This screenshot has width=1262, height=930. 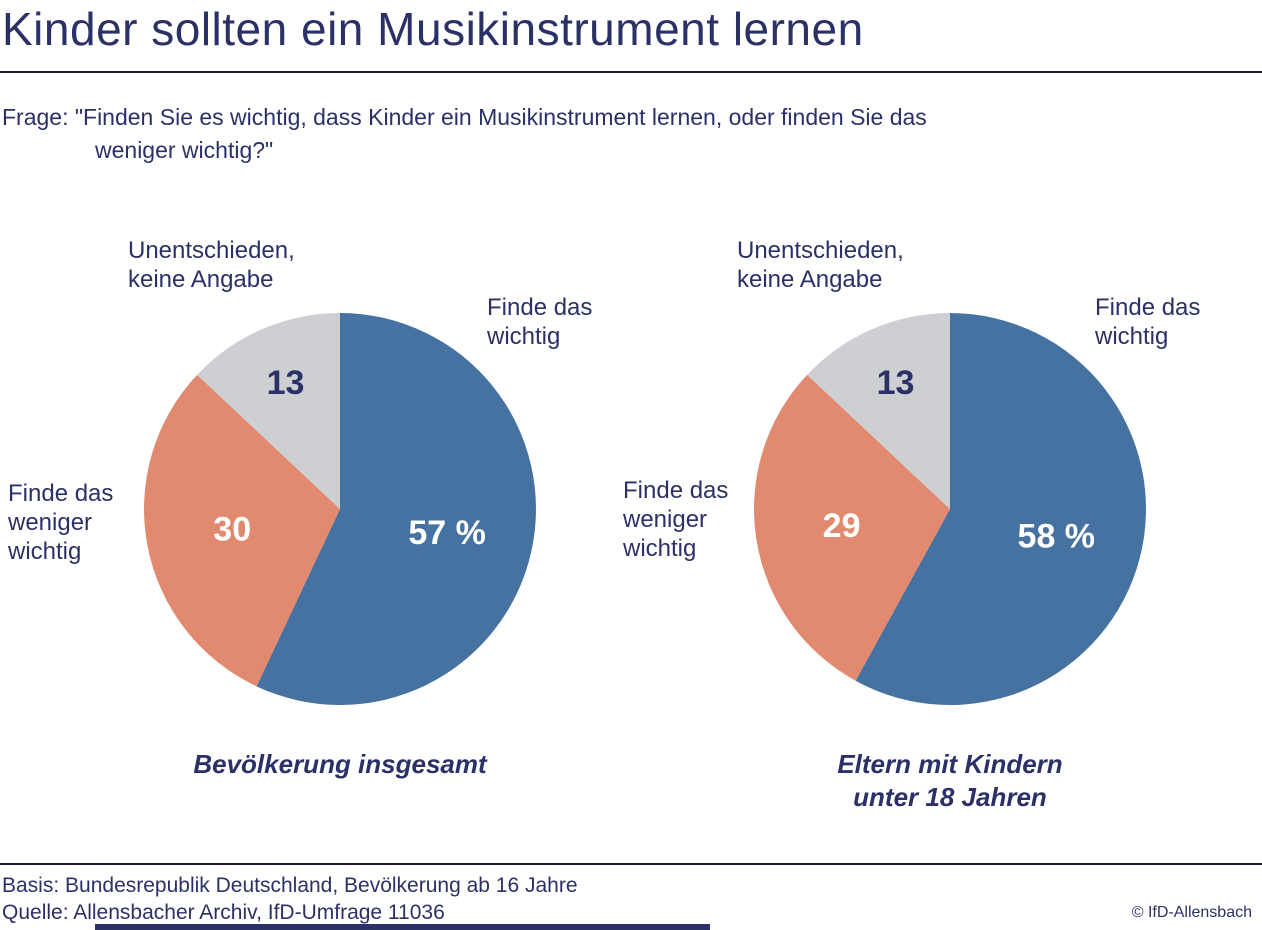 What do you see at coordinates (61, 522) in the screenshot?
I see `label-less-important-left: Finde das weniger wichtig` at bounding box center [61, 522].